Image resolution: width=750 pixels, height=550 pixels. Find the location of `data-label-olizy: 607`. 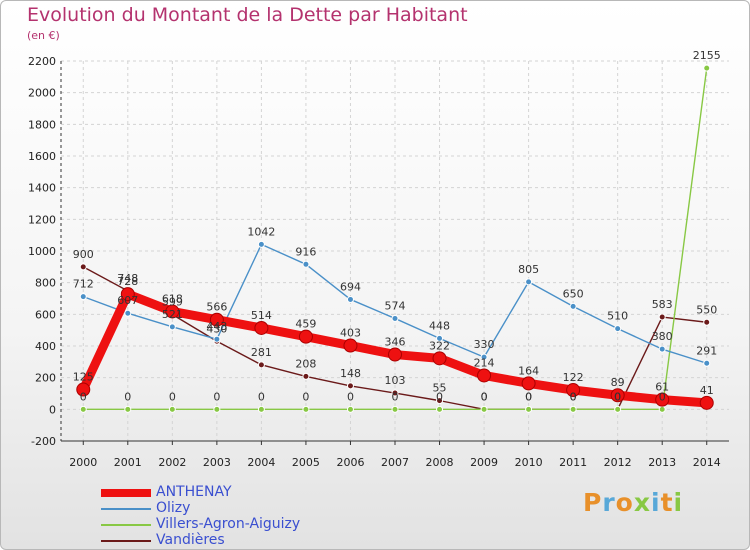

data-label-olizy: 607 is located at coordinates (127, 300).